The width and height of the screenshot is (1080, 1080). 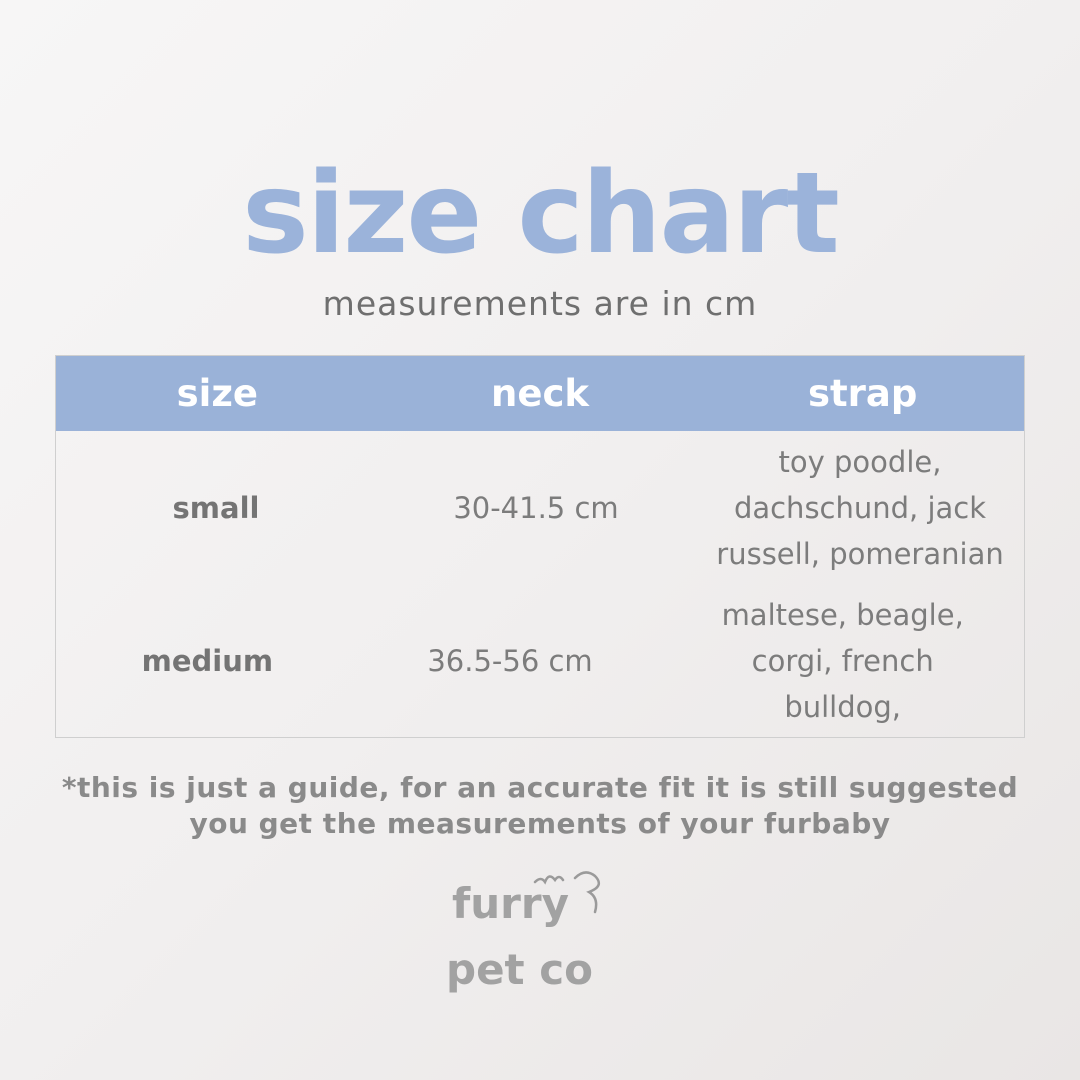 I want to click on cell-strap: maltese, beagle, corgi, french bulldog,, so click(x=842, y=660).